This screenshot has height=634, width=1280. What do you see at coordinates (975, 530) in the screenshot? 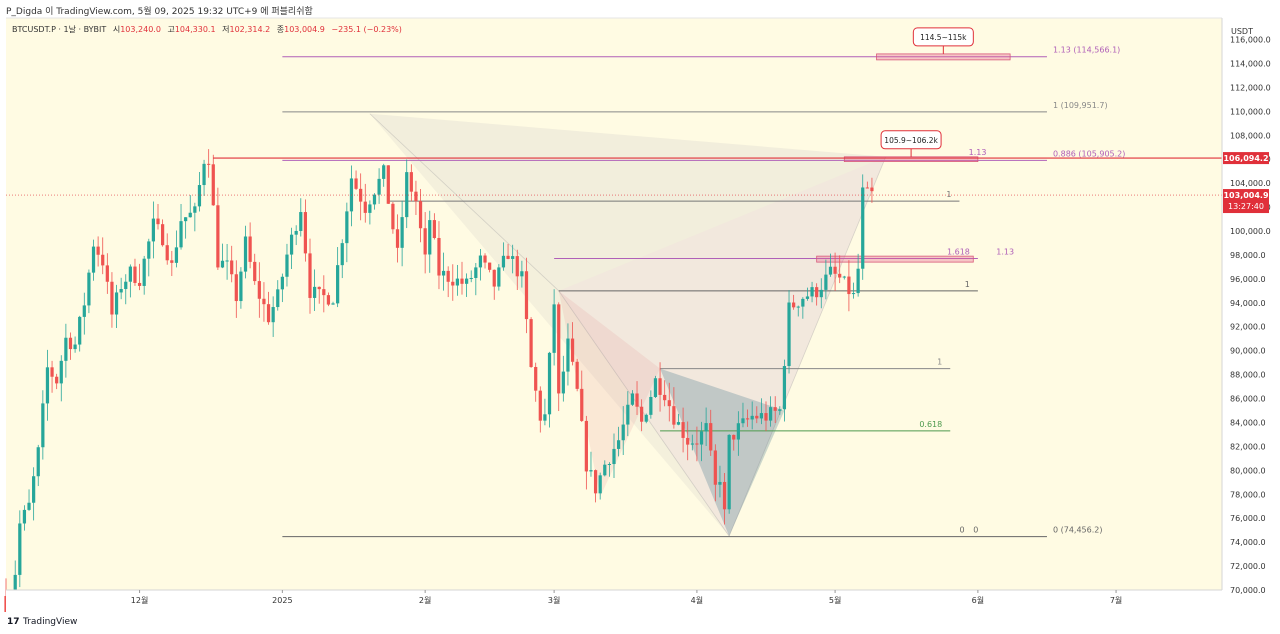
I see `fib-extra-label: 0` at bounding box center [975, 530].